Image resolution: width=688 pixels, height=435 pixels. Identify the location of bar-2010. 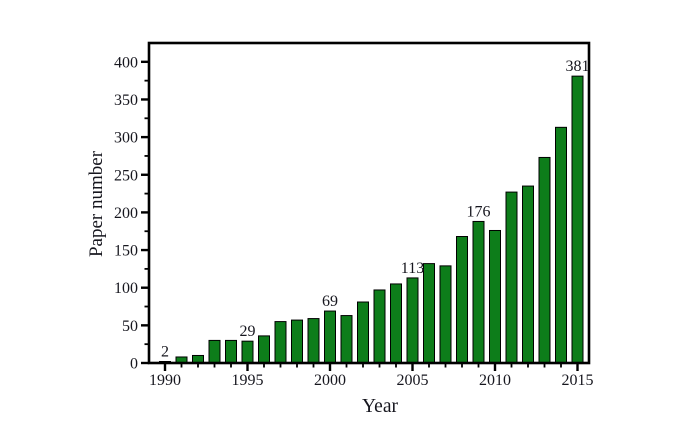
(495, 296).